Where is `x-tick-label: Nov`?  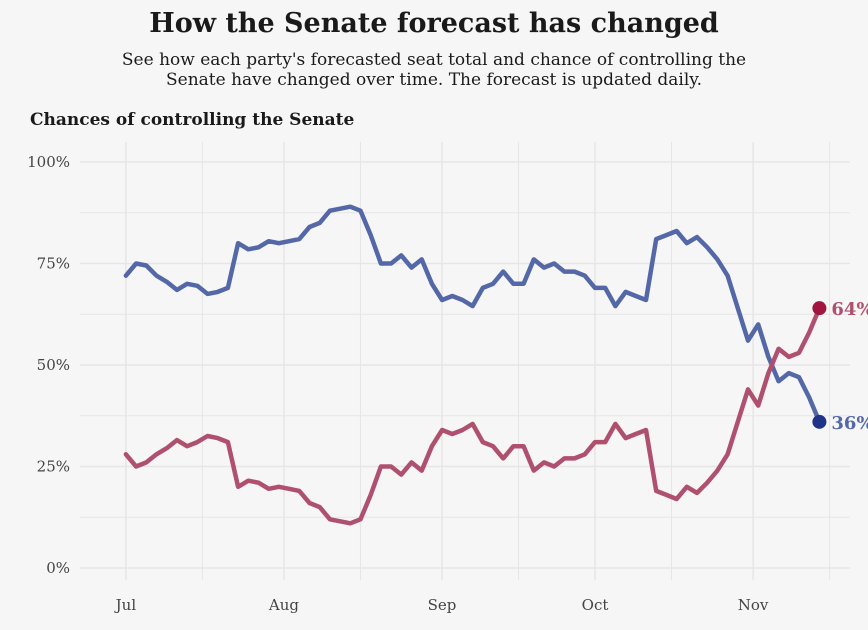 x-tick-label: Nov is located at coordinates (753, 605).